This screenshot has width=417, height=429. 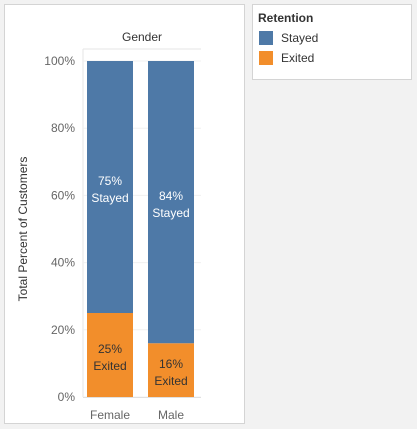 What do you see at coordinates (63, 195) in the screenshot?
I see `y-tick-label: 60%` at bounding box center [63, 195].